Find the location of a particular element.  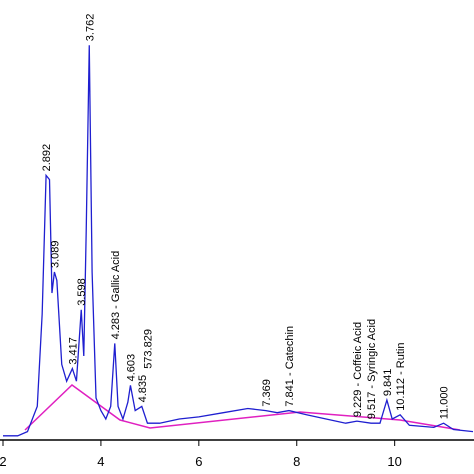

peak-label: 11.000 is located at coordinates (445, 402).